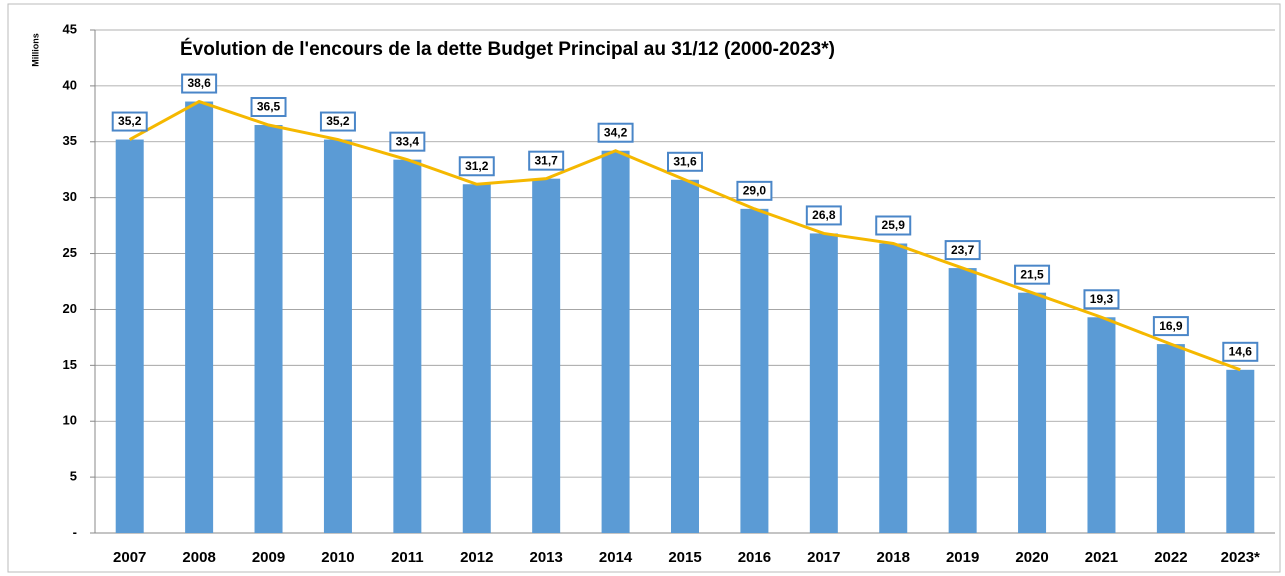 This screenshot has height=576, width=1285. I want to click on x-tick-label: 2007, so click(129, 557).